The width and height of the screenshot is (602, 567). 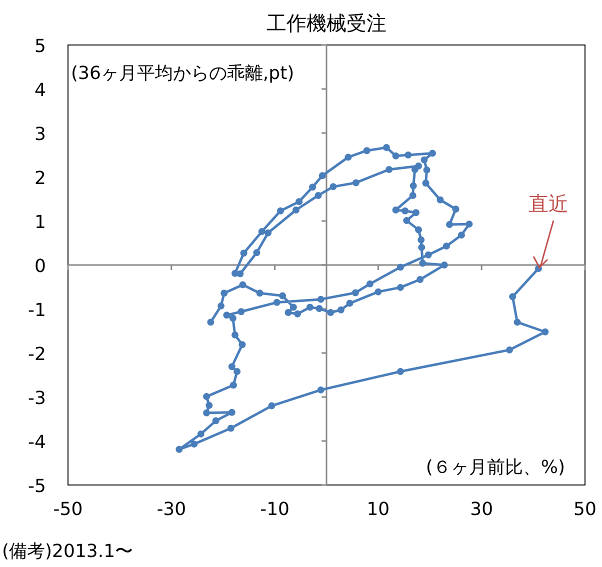 What do you see at coordinates (68, 551) in the screenshot?
I see `text: (備考)2013.1〜` at bounding box center [68, 551].